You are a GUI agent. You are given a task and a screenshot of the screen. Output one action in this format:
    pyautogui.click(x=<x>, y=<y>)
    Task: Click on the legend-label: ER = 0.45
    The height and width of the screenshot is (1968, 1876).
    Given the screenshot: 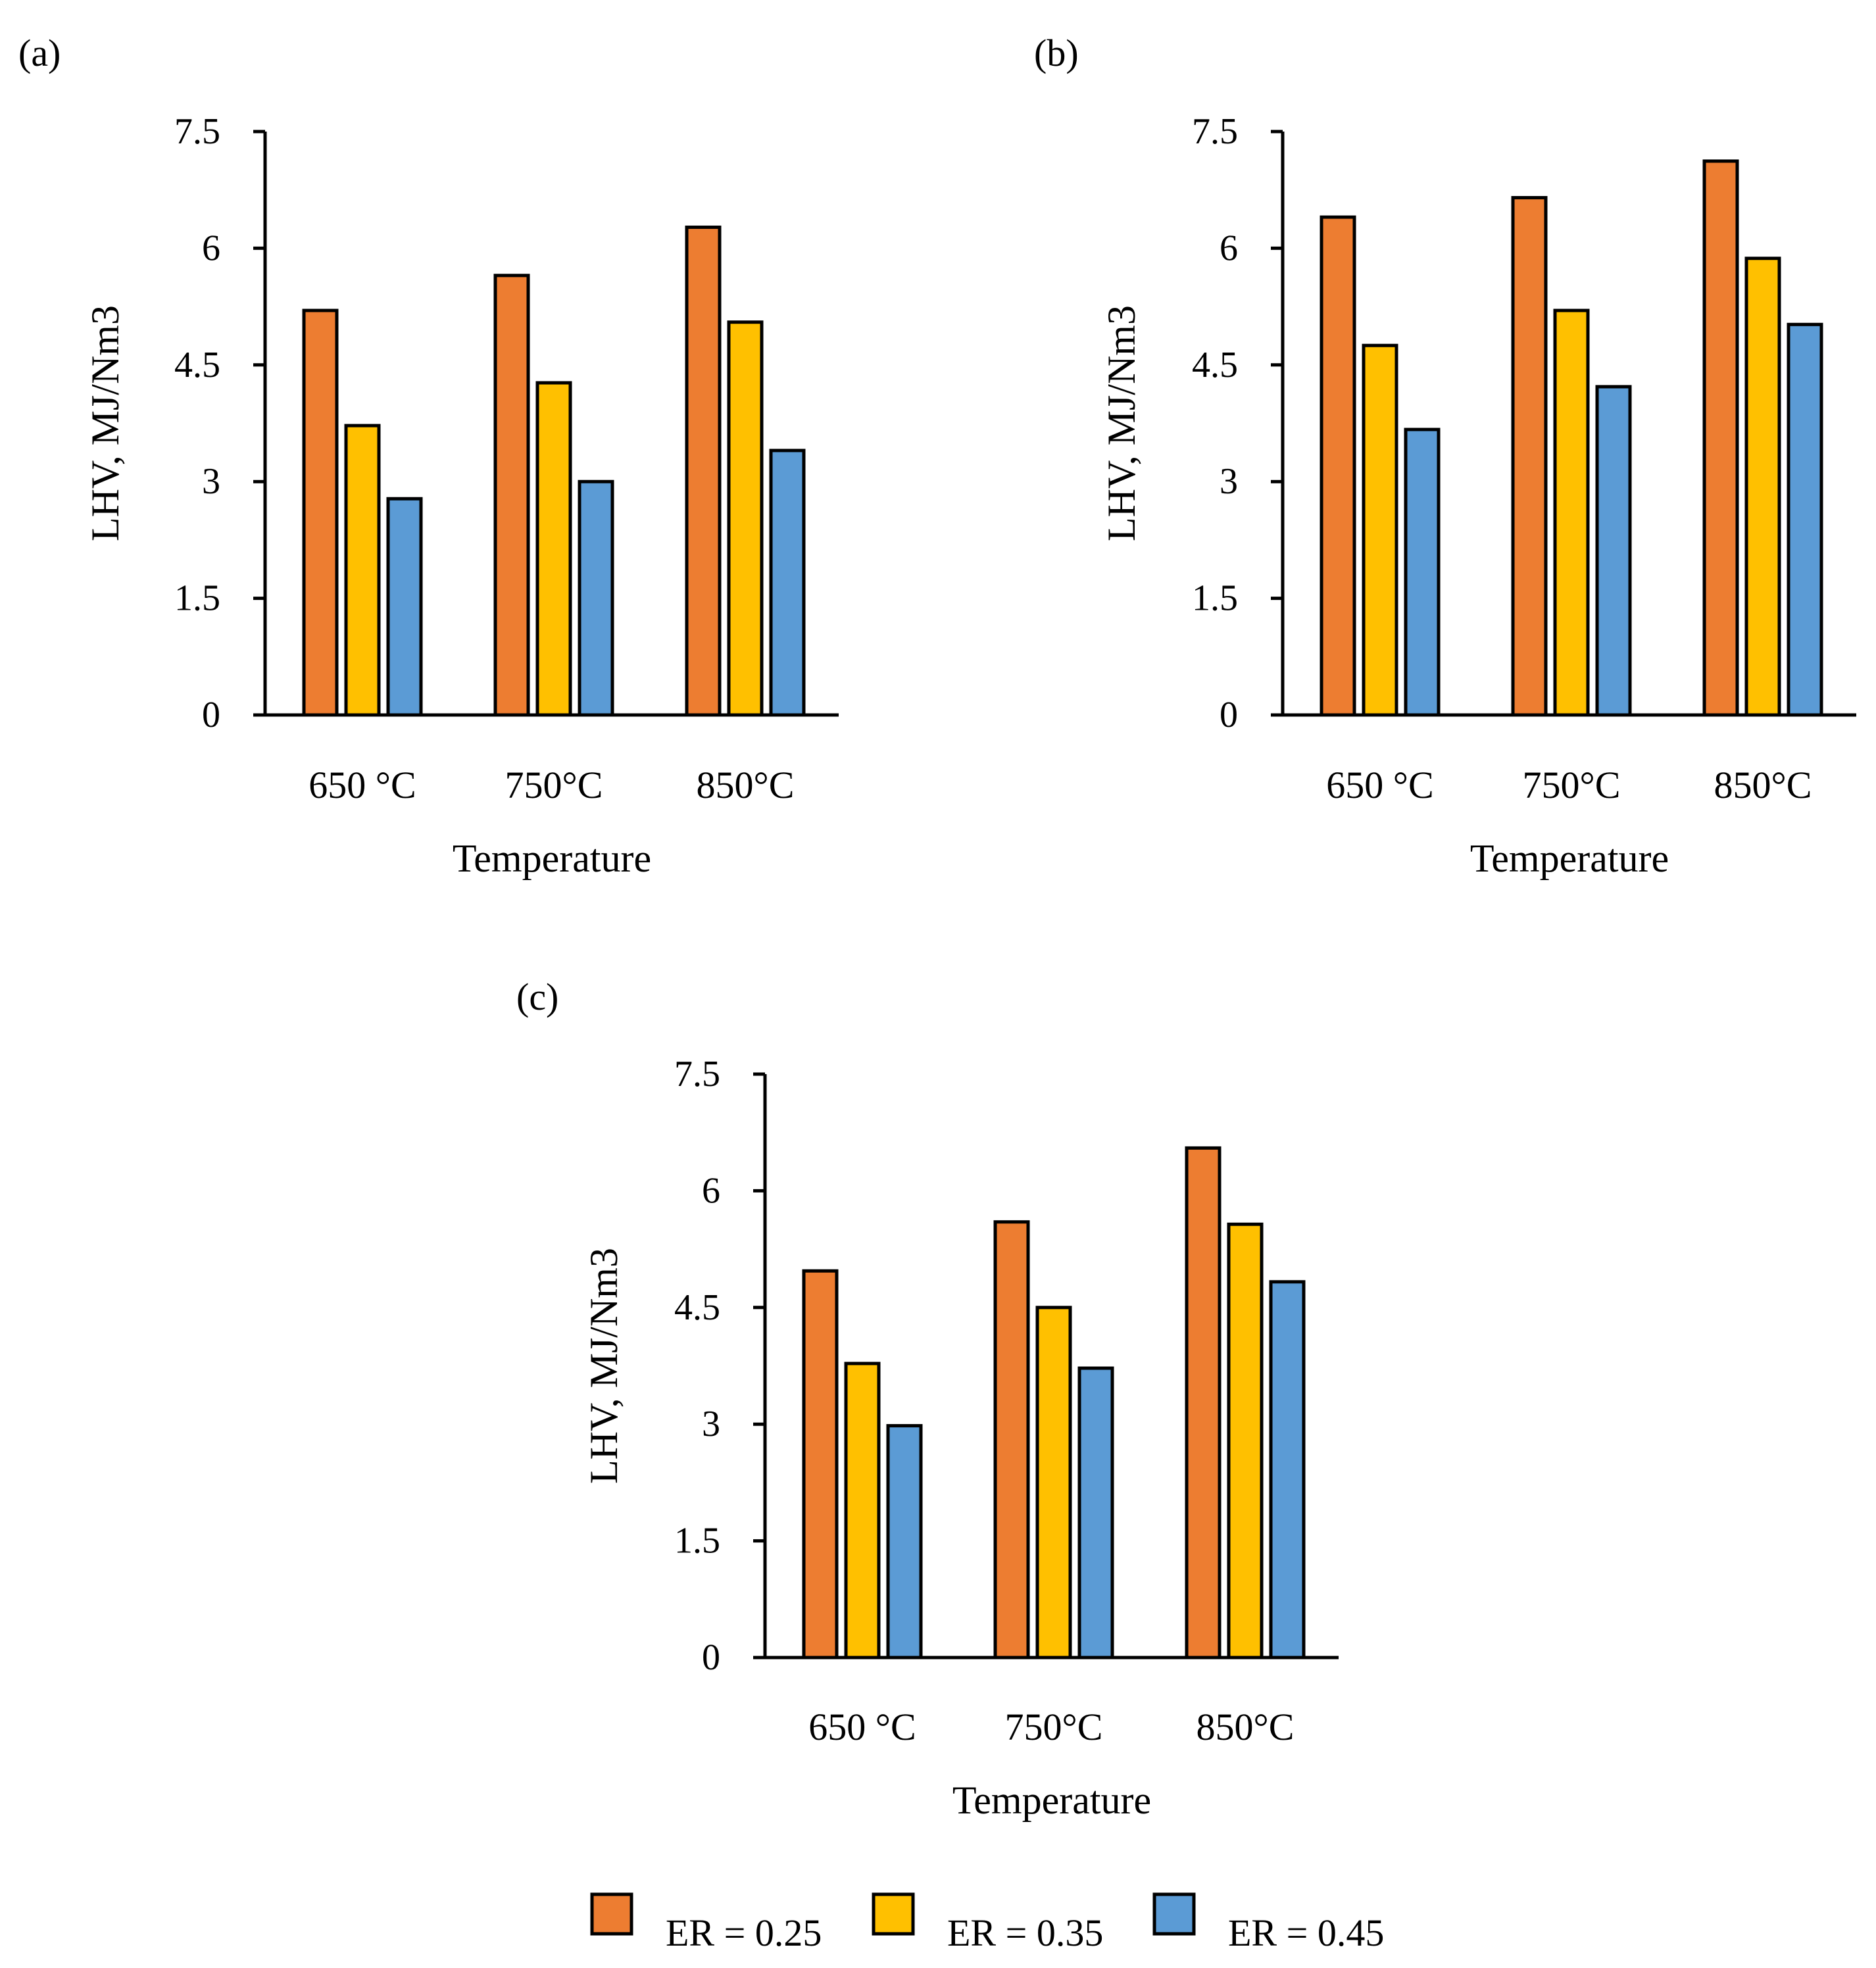 What is the action you would take?
    pyautogui.click(x=1306, y=1932)
    